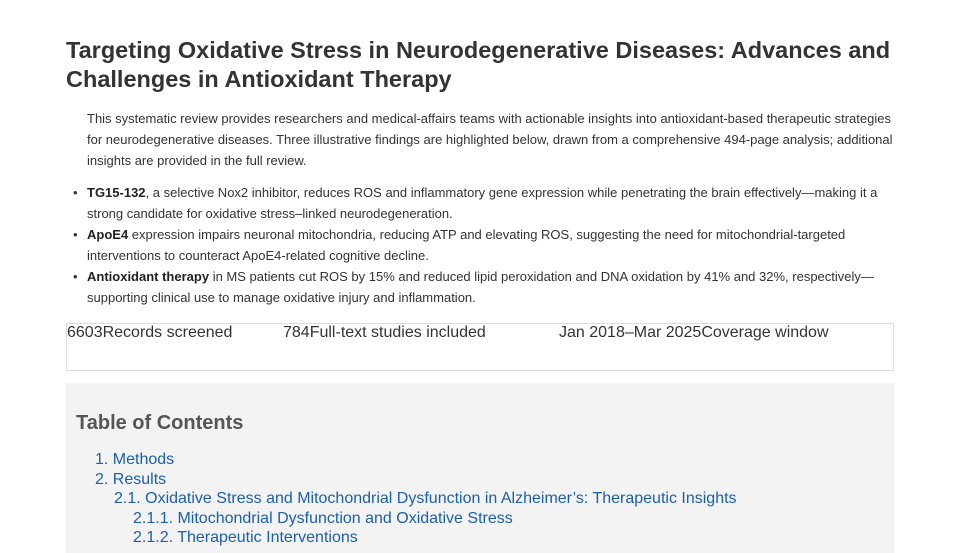 The height and width of the screenshot is (553, 959). Describe the element at coordinates (148, 276) in the screenshot. I see `finding-keyword: Antioxidant therapy` at that location.